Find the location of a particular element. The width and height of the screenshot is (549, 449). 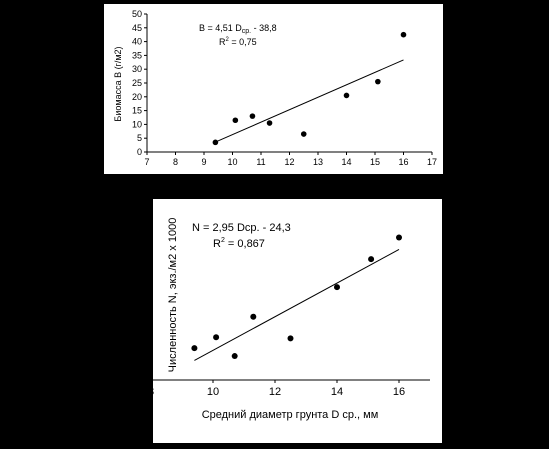

chart1-r2-superscript: 2 is located at coordinates (228, 40).